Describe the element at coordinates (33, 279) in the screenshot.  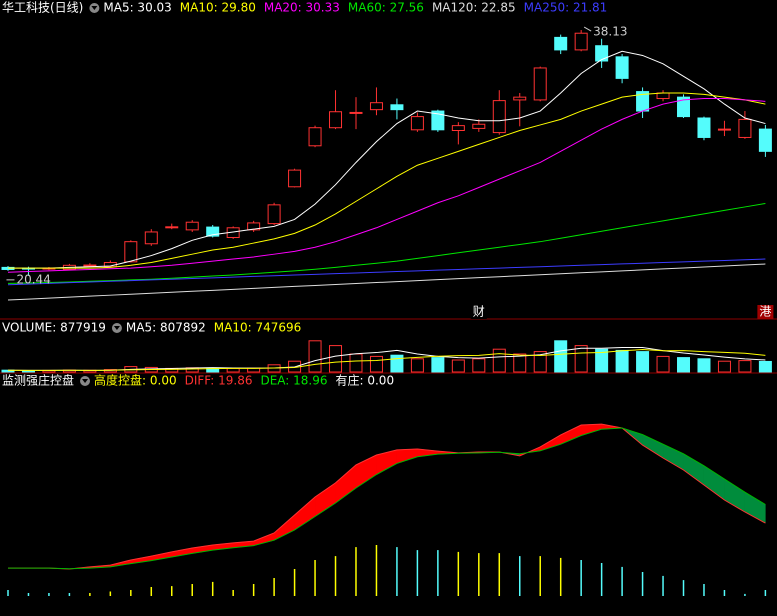
I see `min-label: 20.44` at that location.